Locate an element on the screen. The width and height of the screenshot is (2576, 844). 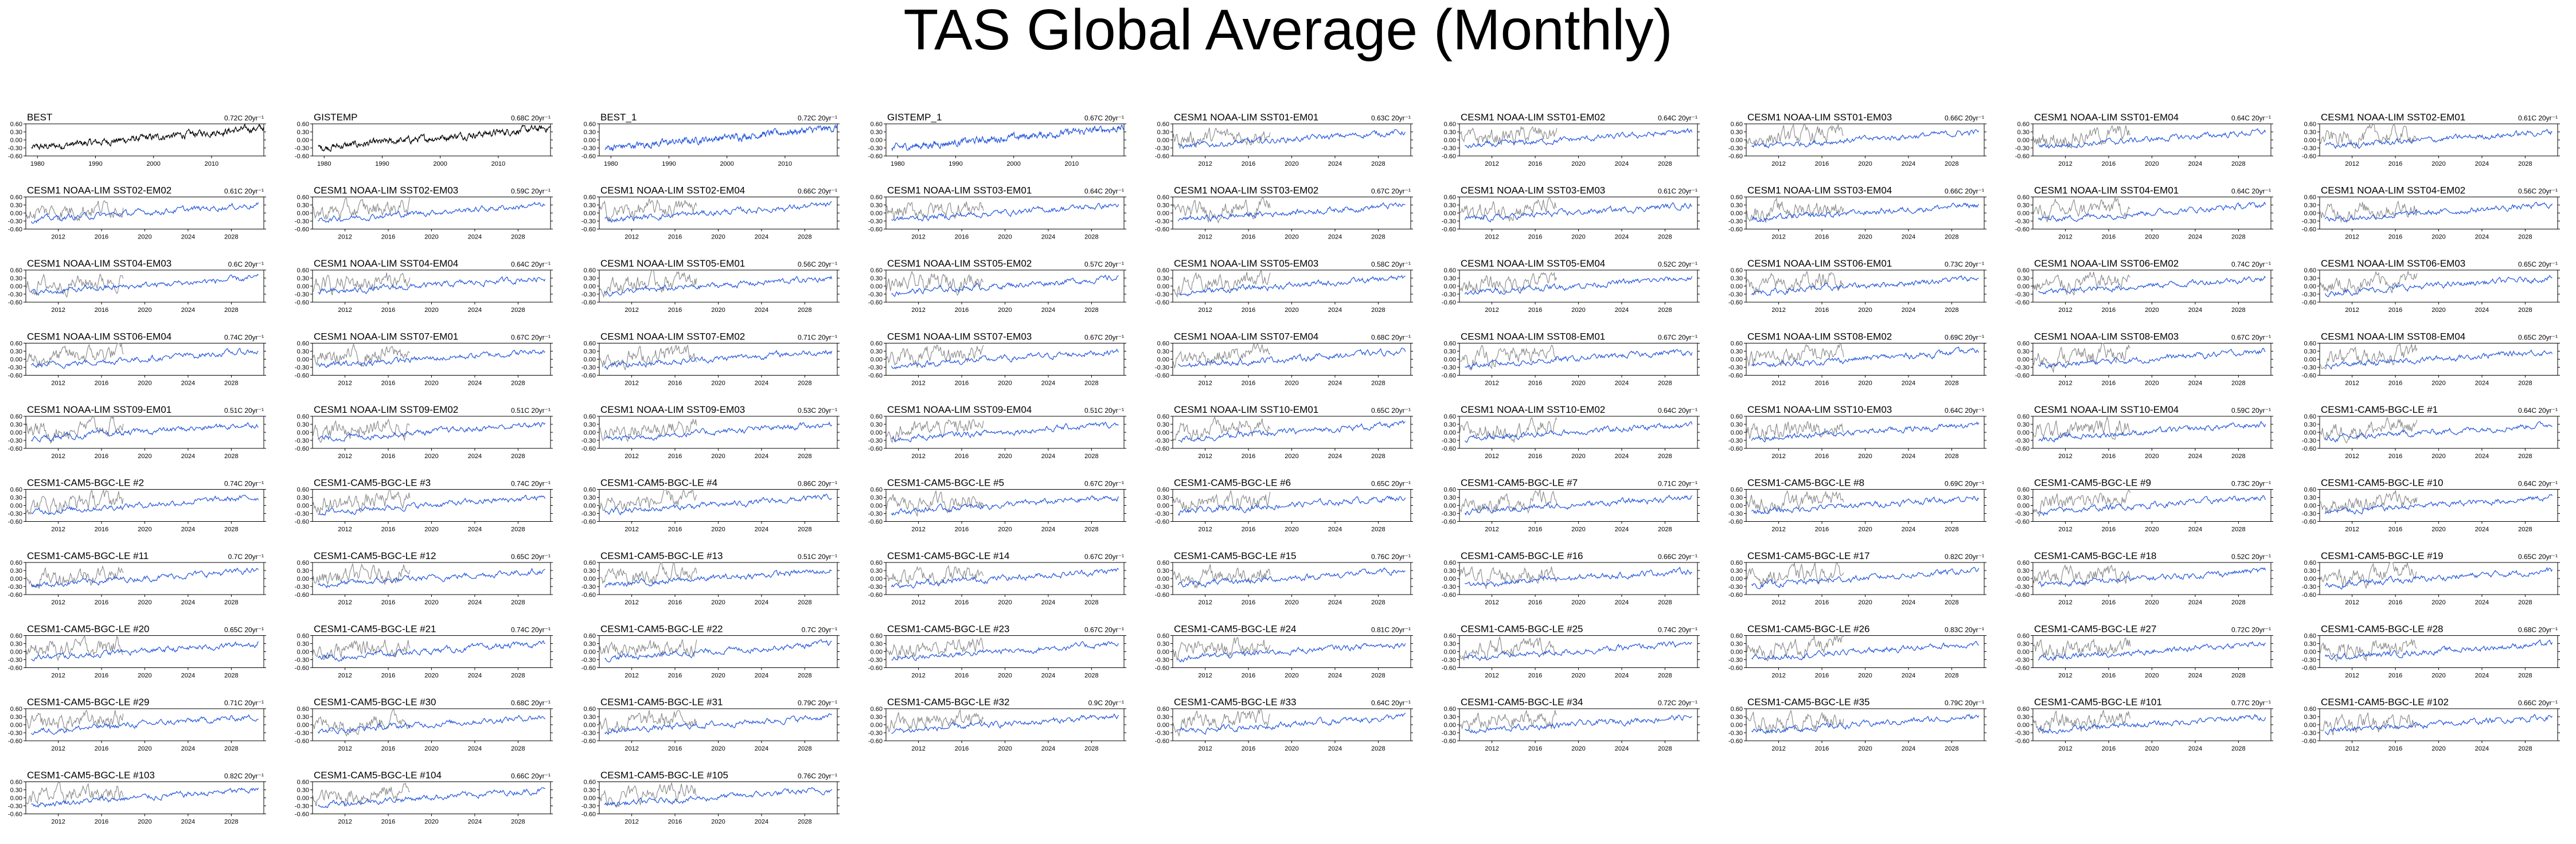
panel-trend-label: 0.51C 20yr⁻¹ is located at coordinates (531, 411).